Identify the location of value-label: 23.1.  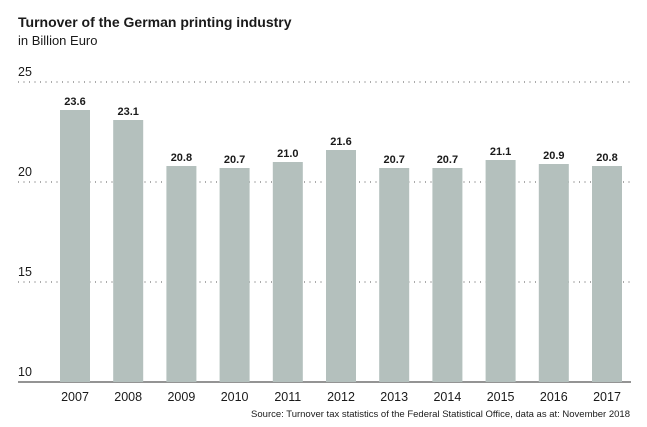
(127, 112).